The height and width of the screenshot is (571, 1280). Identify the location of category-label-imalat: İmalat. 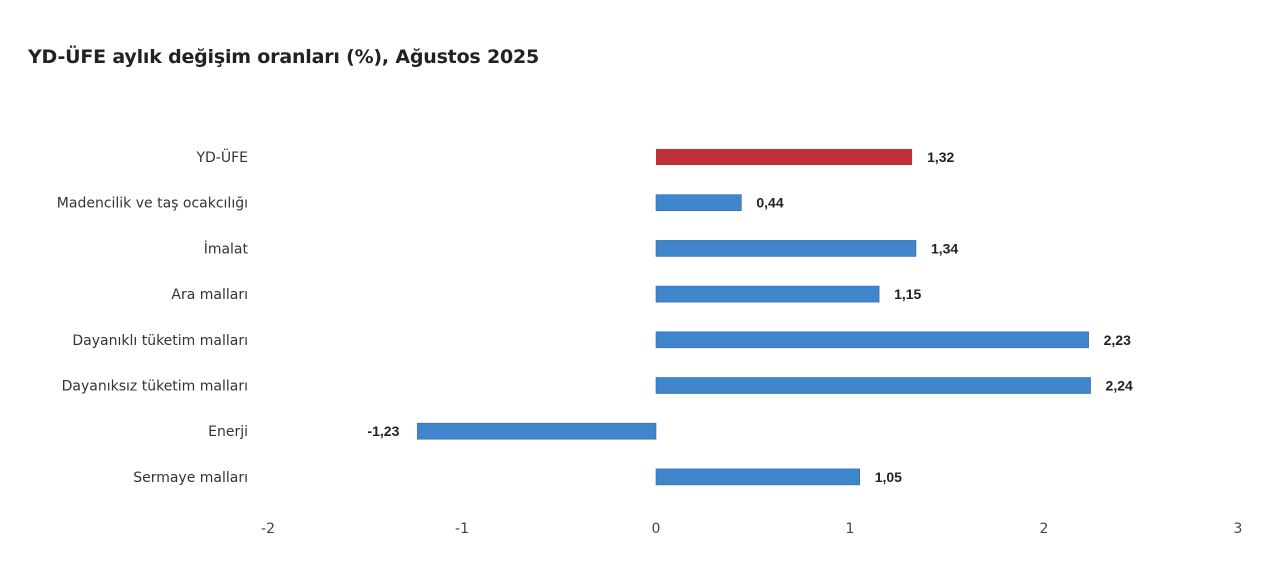
(226, 248).